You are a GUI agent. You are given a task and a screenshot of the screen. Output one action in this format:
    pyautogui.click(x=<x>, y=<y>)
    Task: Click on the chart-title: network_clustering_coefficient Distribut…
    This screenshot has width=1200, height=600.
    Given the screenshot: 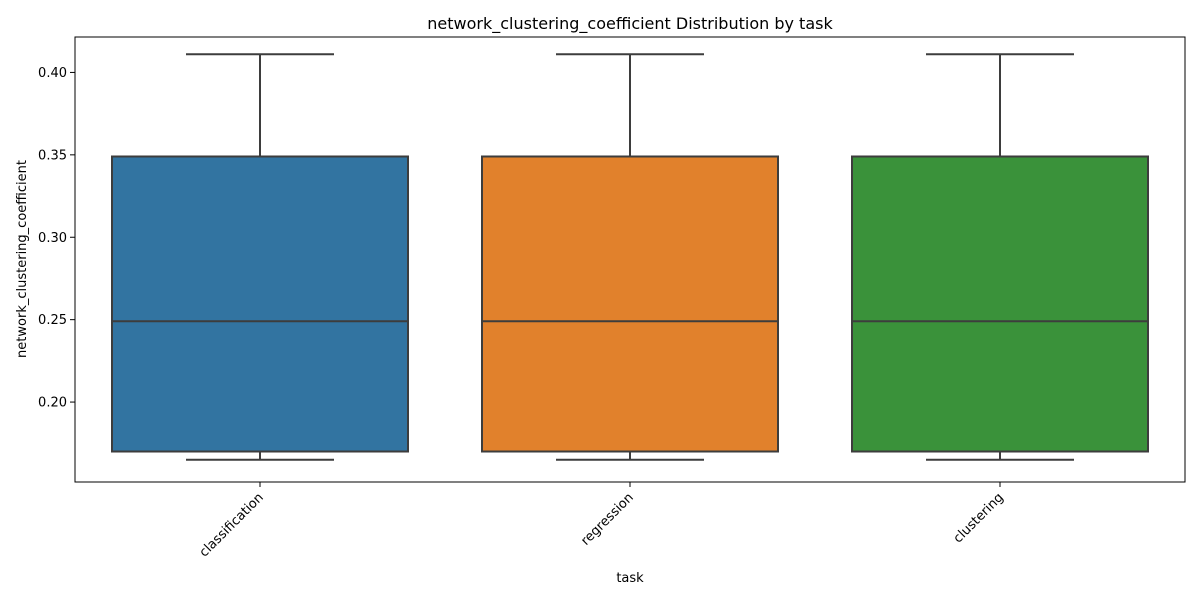 What is the action you would take?
    pyautogui.click(x=630, y=24)
    